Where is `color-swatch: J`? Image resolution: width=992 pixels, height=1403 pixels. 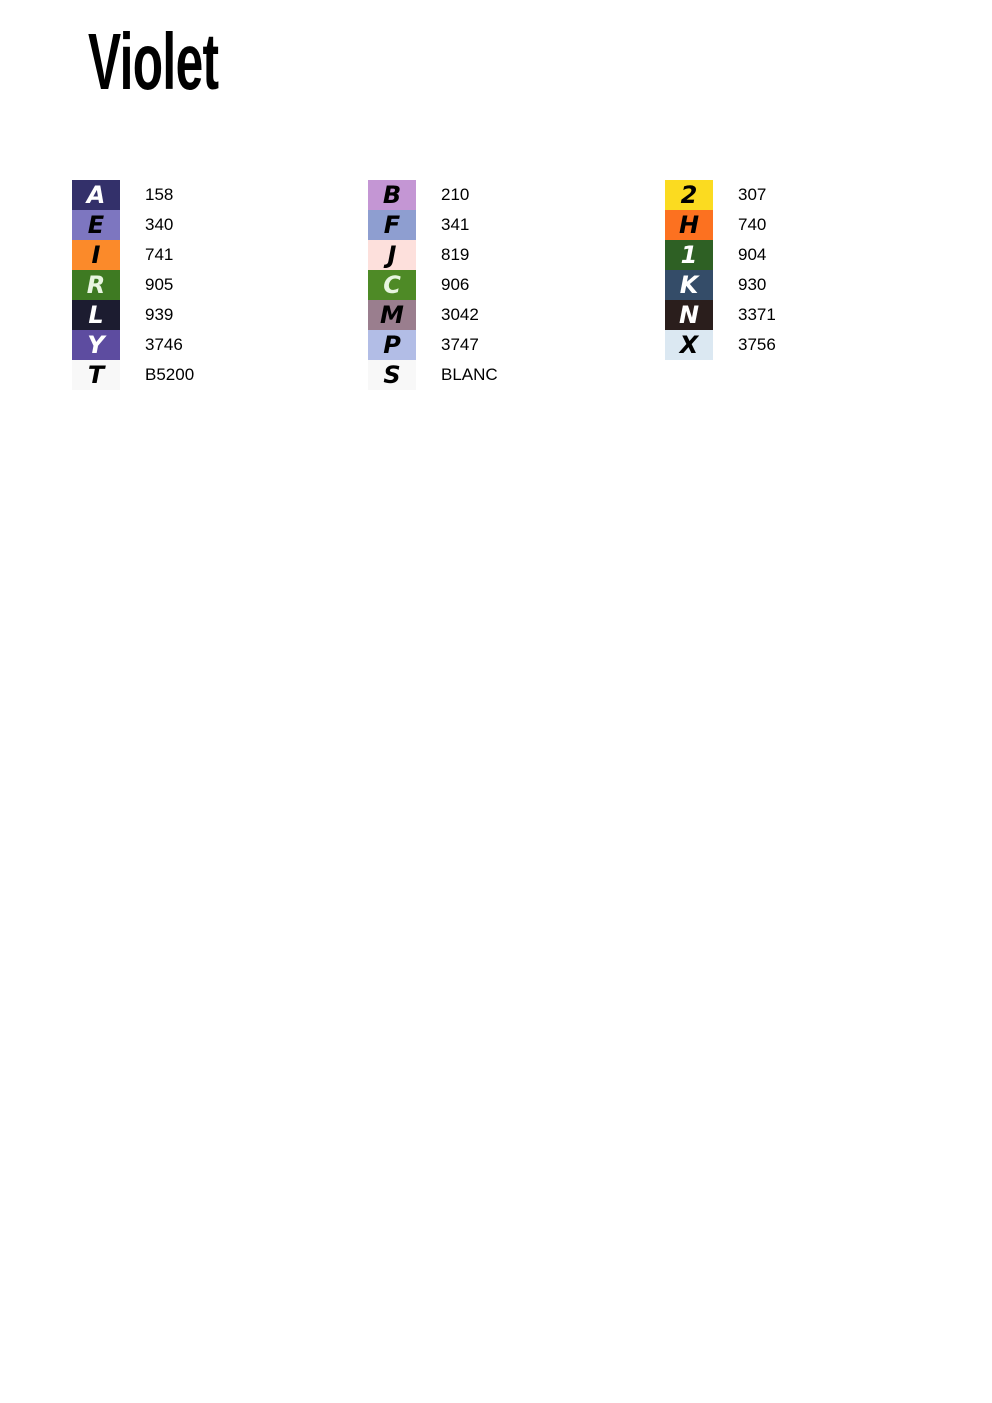
color-swatch: J is located at coordinates (392, 255).